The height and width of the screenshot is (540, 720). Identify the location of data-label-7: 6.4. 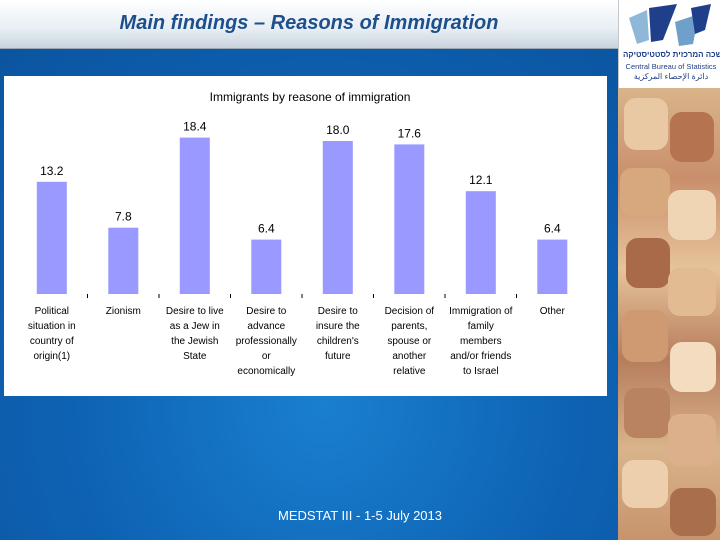
(552, 229).